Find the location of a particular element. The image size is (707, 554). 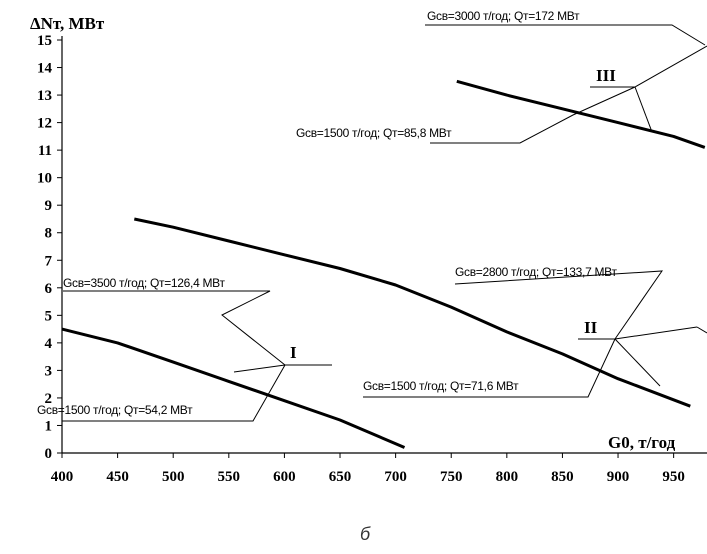

x-tick-label: 800 is located at coordinates (507, 477).